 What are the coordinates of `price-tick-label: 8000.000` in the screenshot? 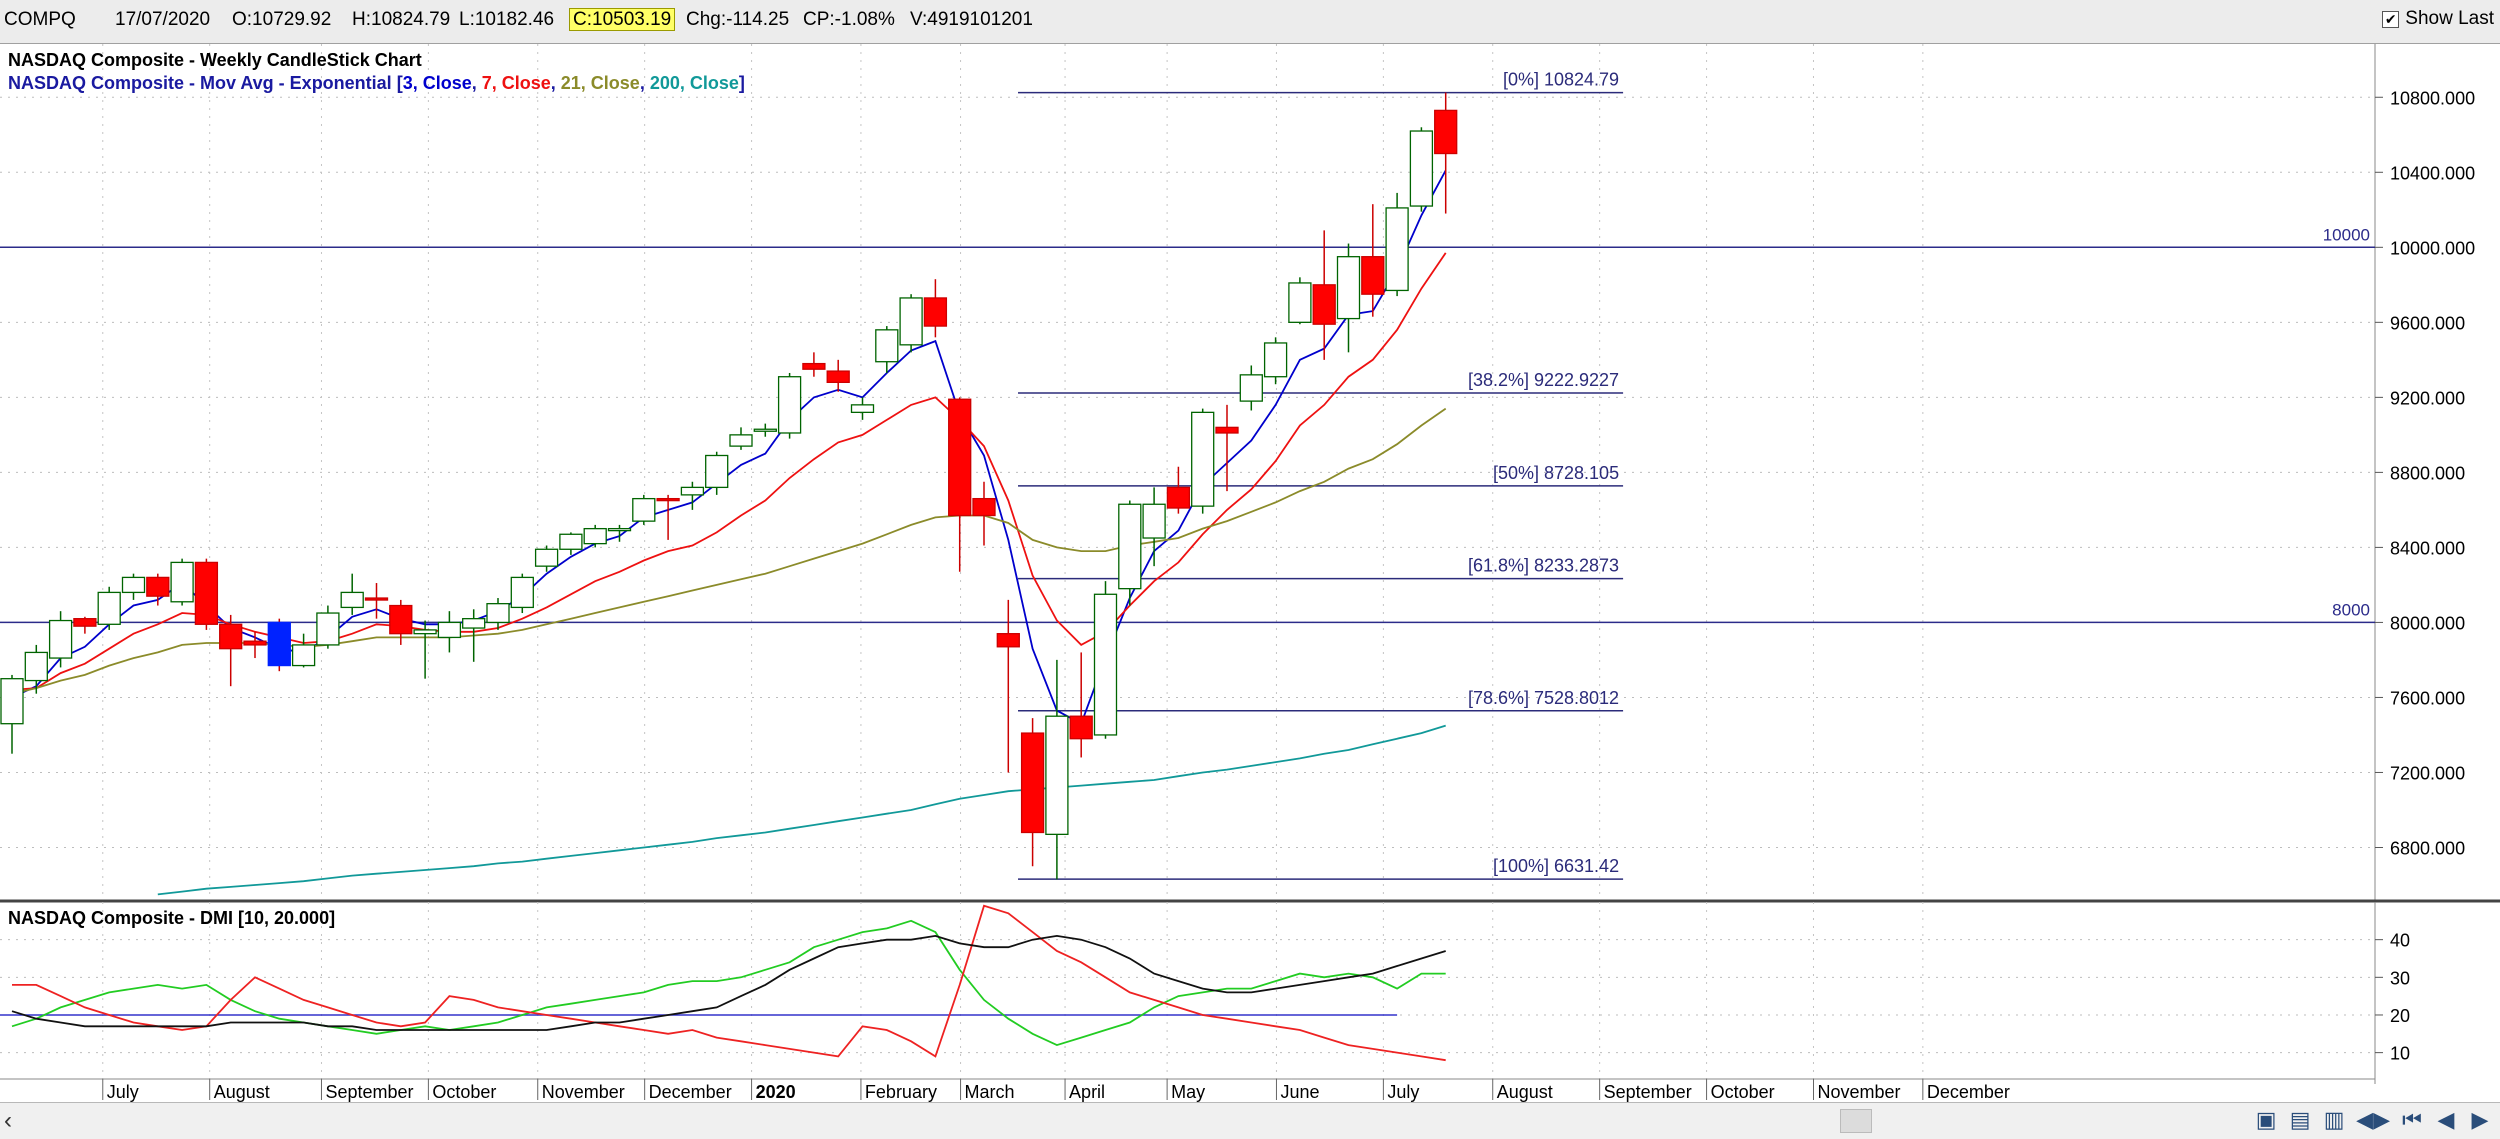 It's located at (2427, 623).